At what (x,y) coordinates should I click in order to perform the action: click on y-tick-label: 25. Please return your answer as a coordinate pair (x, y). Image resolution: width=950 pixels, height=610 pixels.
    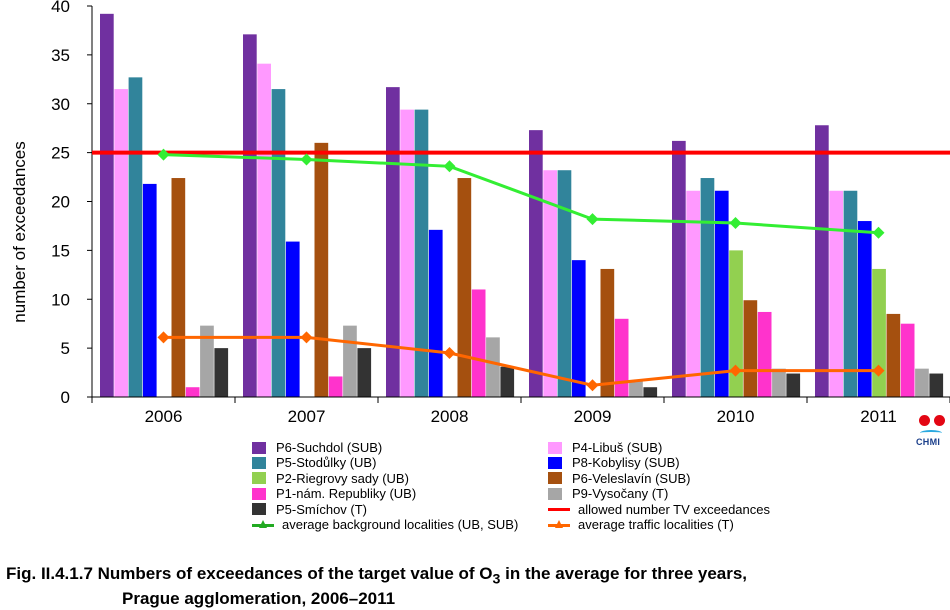
    Looking at the image, I should click on (60, 153).